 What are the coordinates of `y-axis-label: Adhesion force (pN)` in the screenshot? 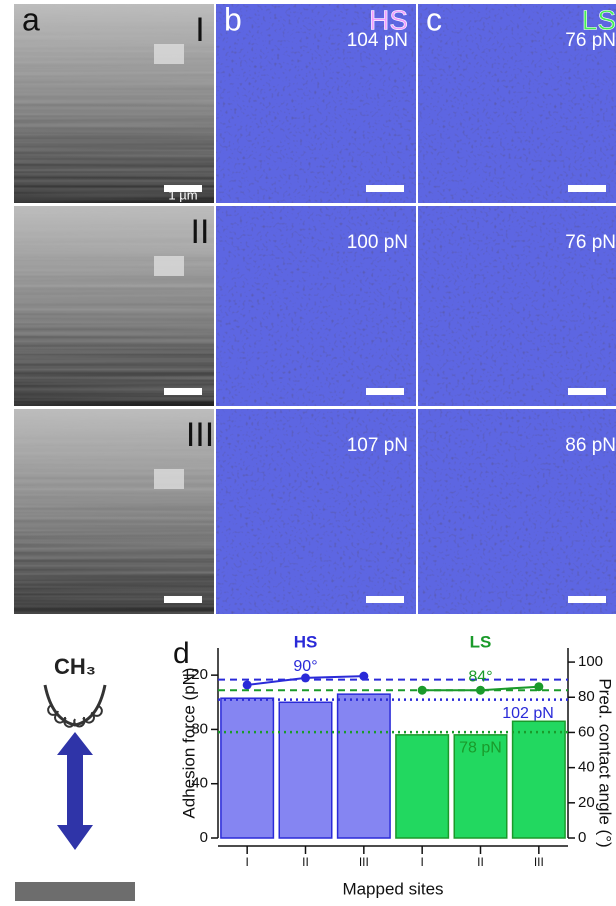 It's located at (188, 742).